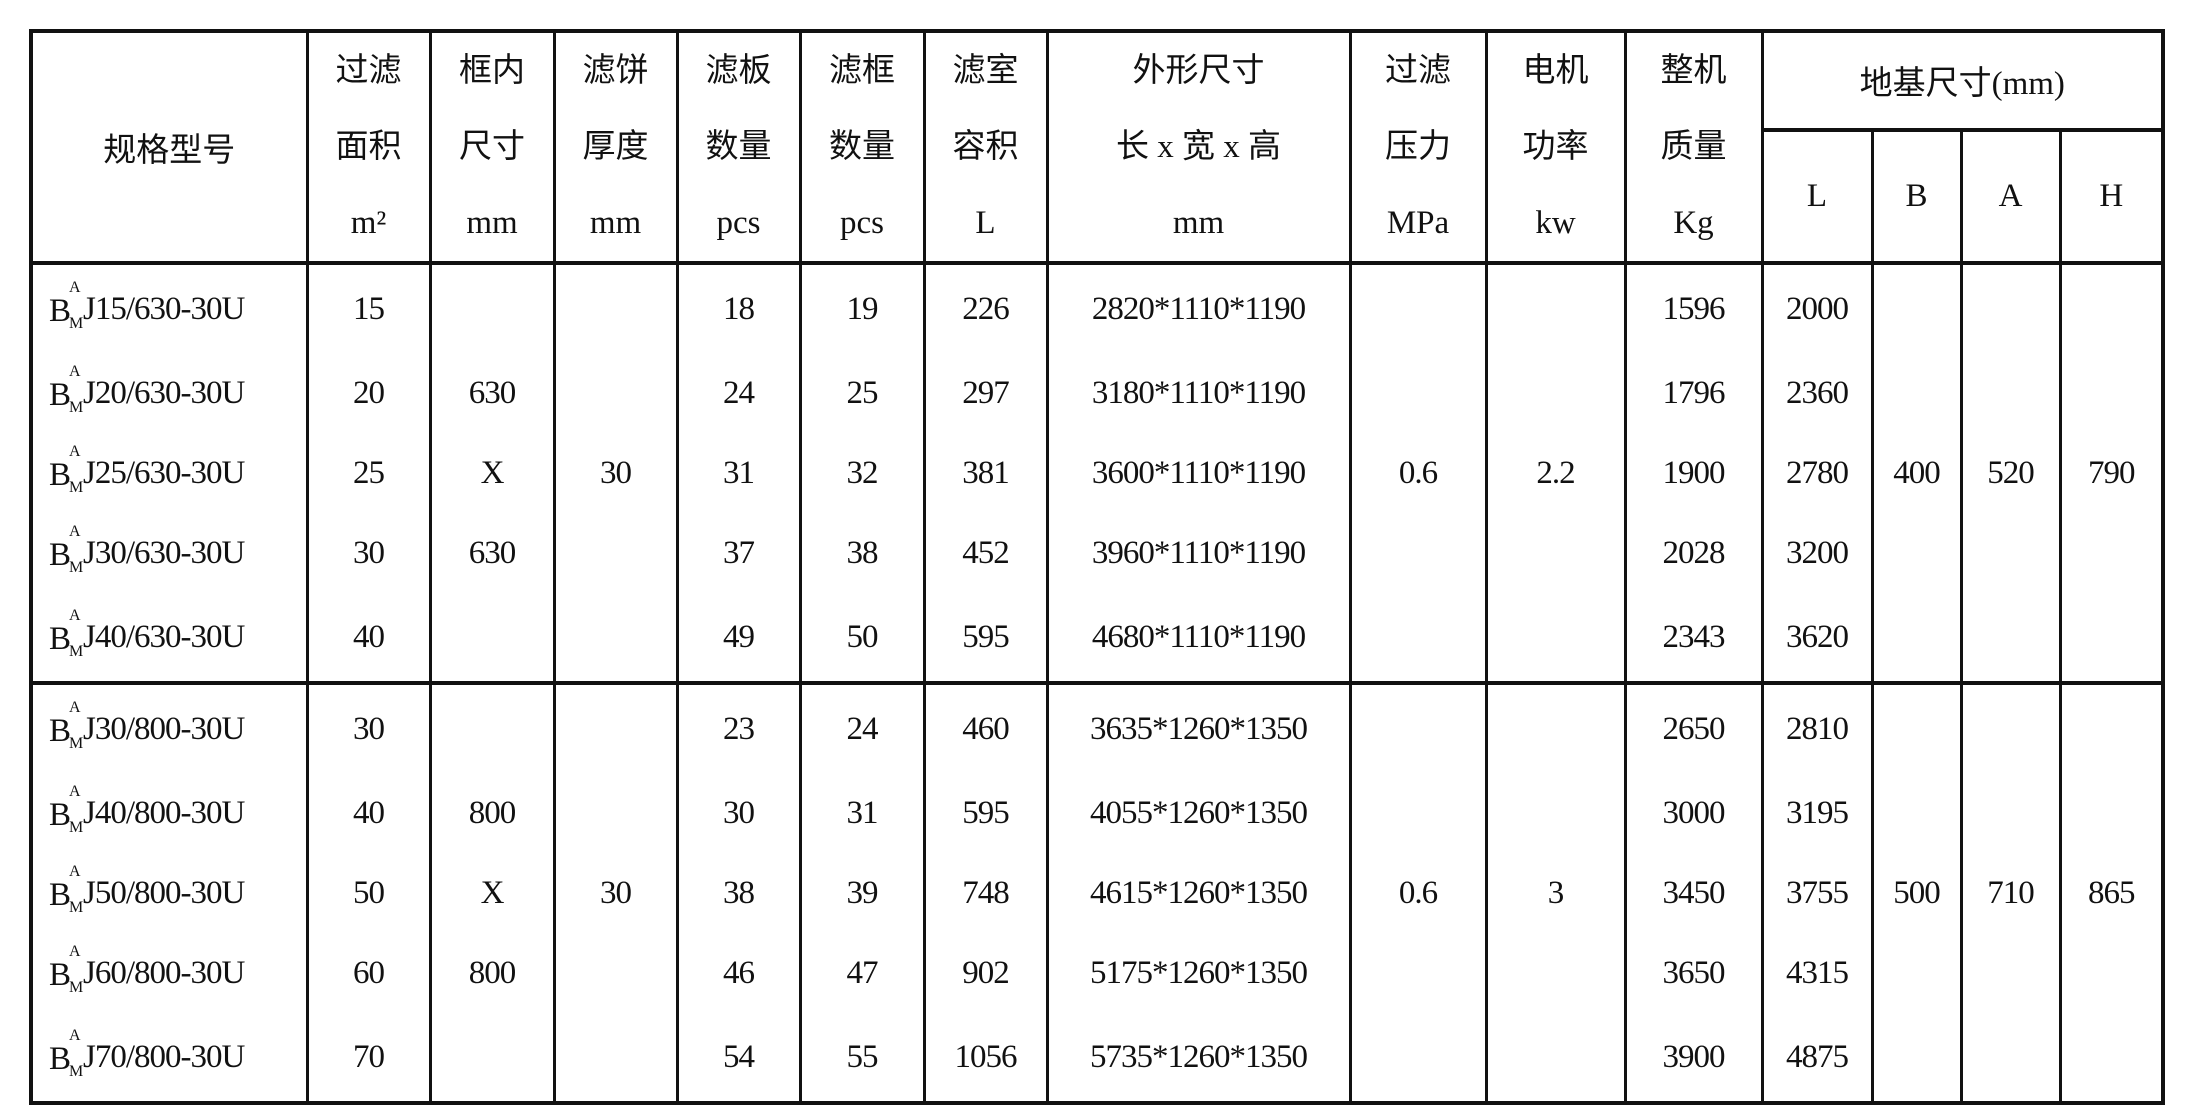 The image size is (2200, 1105). What do you see at coordinates (1916, 893) in the screenshot?
I see `cell-b: 500` at bounding box center [1916, 893].